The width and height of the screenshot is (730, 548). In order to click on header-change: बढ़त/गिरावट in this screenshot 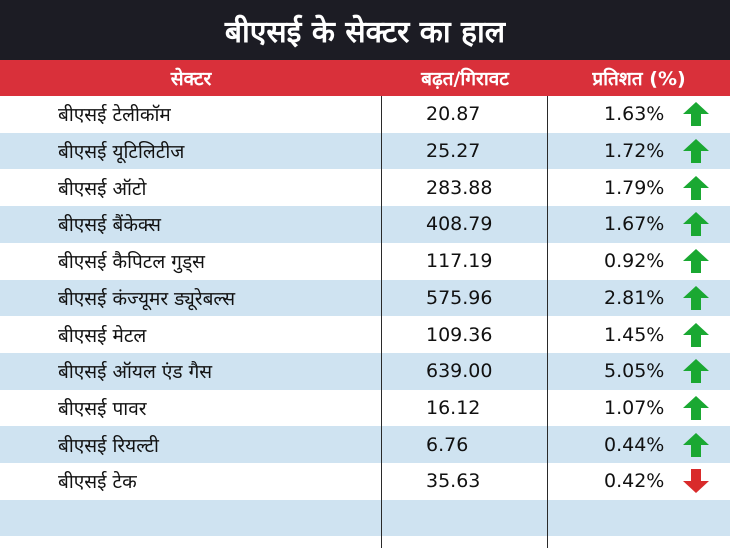, I will do `click(465, 79)`.